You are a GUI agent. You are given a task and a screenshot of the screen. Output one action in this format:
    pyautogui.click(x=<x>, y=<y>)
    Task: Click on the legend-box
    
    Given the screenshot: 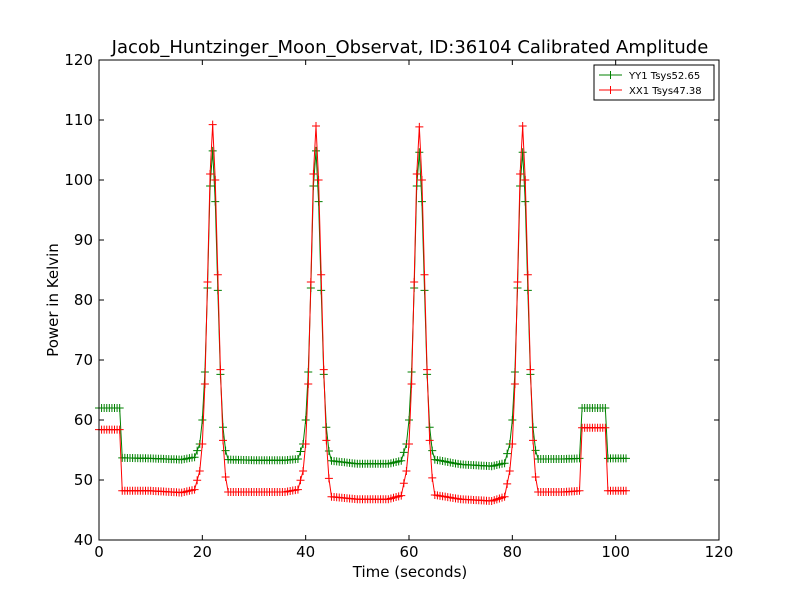 What is the action you would take?
    pyautogui.click(x=654, y=82)
    